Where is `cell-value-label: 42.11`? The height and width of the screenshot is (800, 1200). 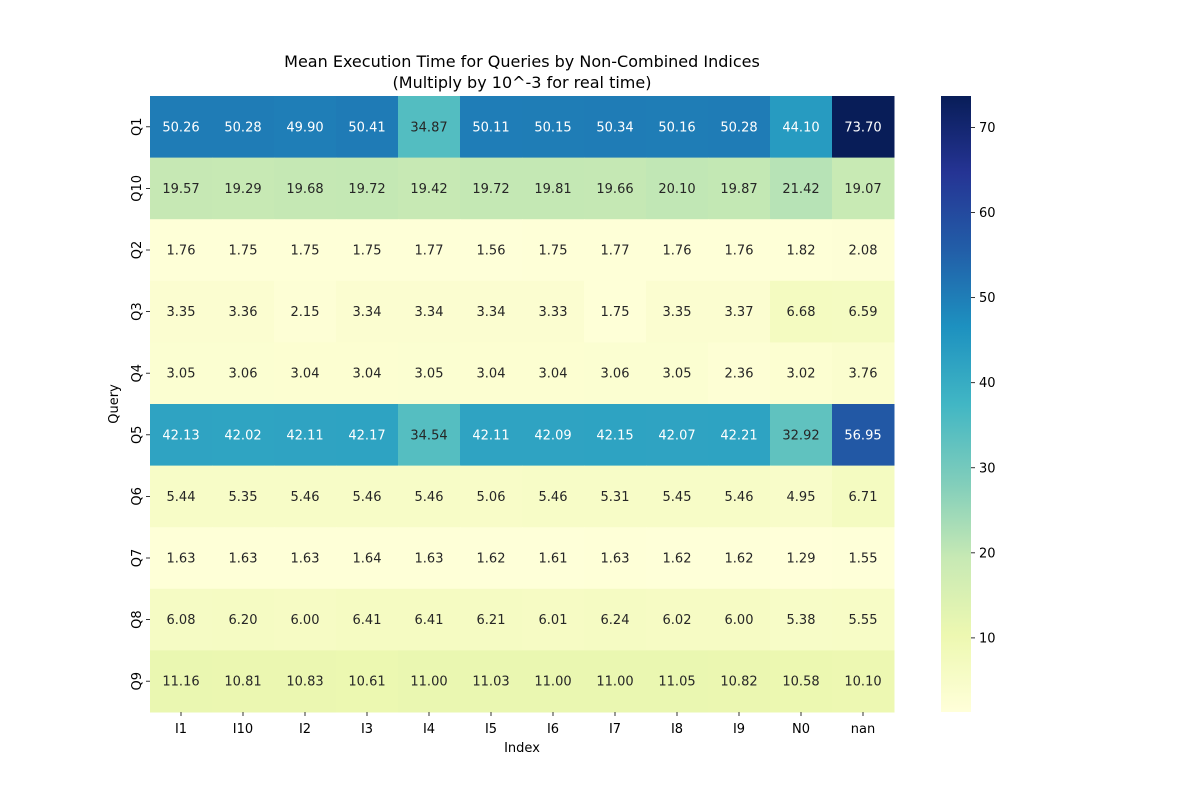 cell-value-label: 42.11 is located at coordinates (304, 435).